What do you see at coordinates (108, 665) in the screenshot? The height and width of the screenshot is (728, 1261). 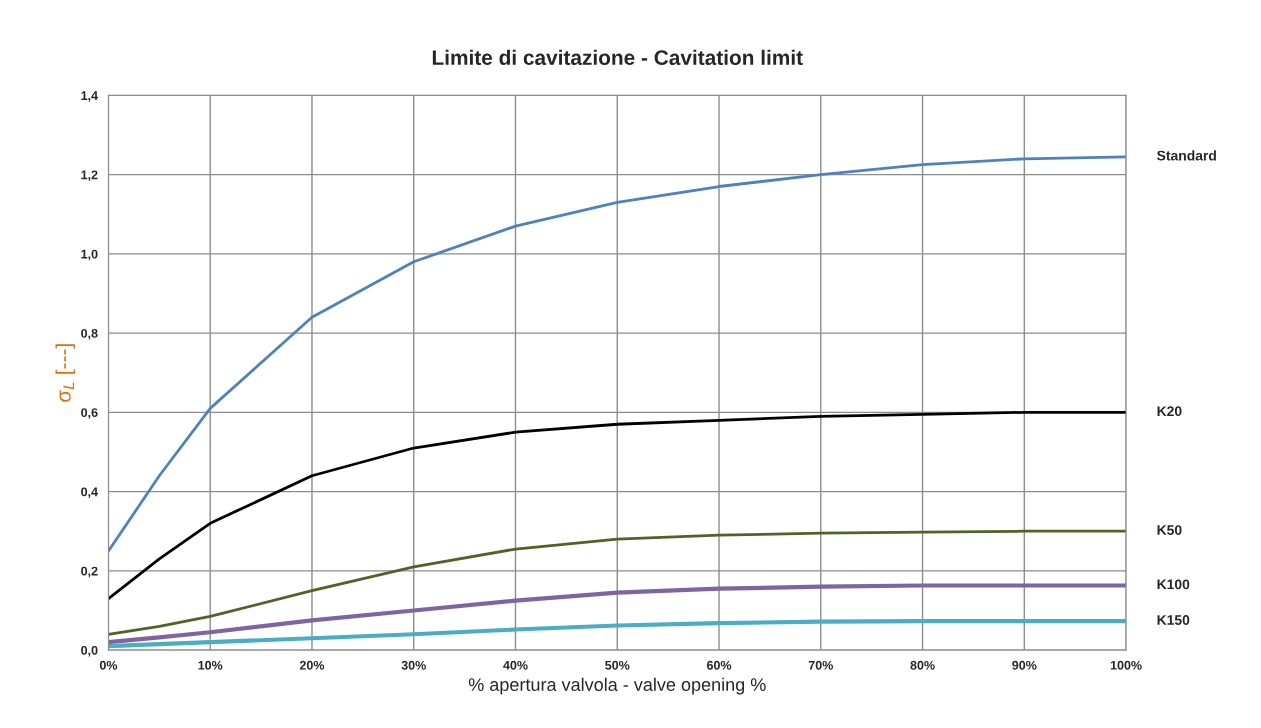 I see `x-tick-label: 0%` at bounding box center [108, 665].